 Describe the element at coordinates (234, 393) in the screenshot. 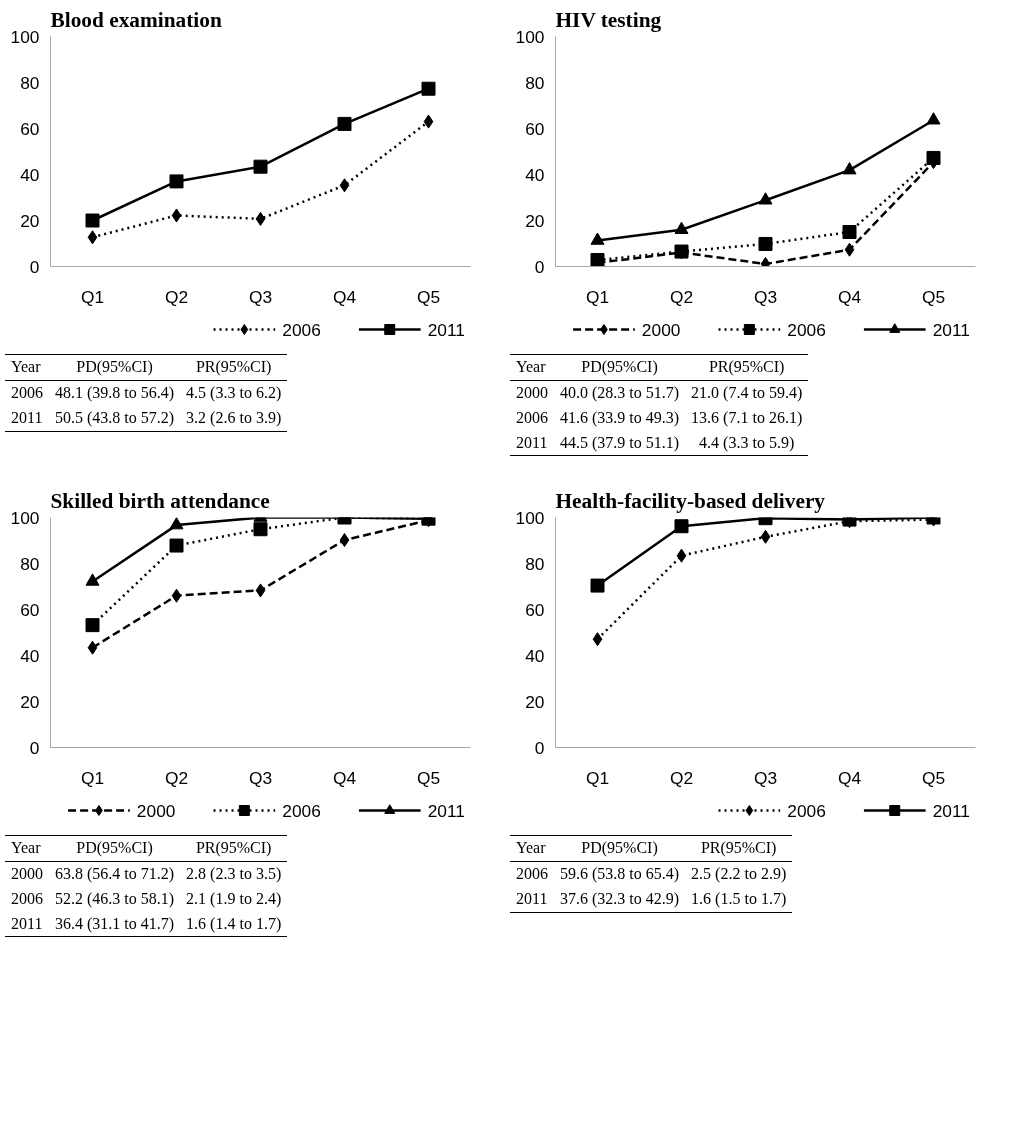

I see `text: 4.5 (3.3 to 6.2)` at that location.